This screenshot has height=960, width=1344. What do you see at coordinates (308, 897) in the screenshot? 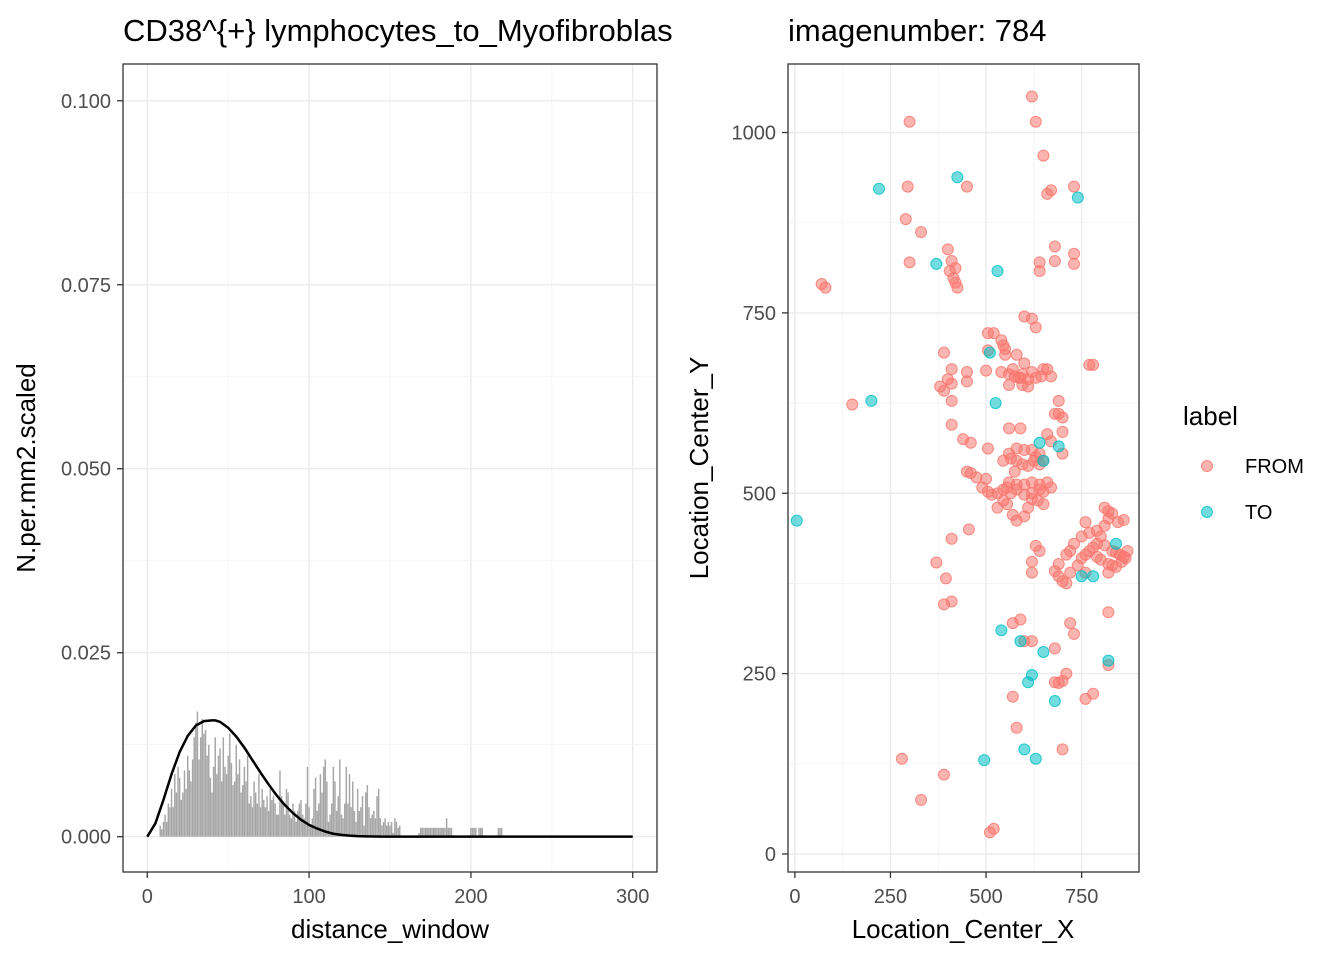
I see `histogram-x-tick-label: 100` at bounding box center [308, 897].